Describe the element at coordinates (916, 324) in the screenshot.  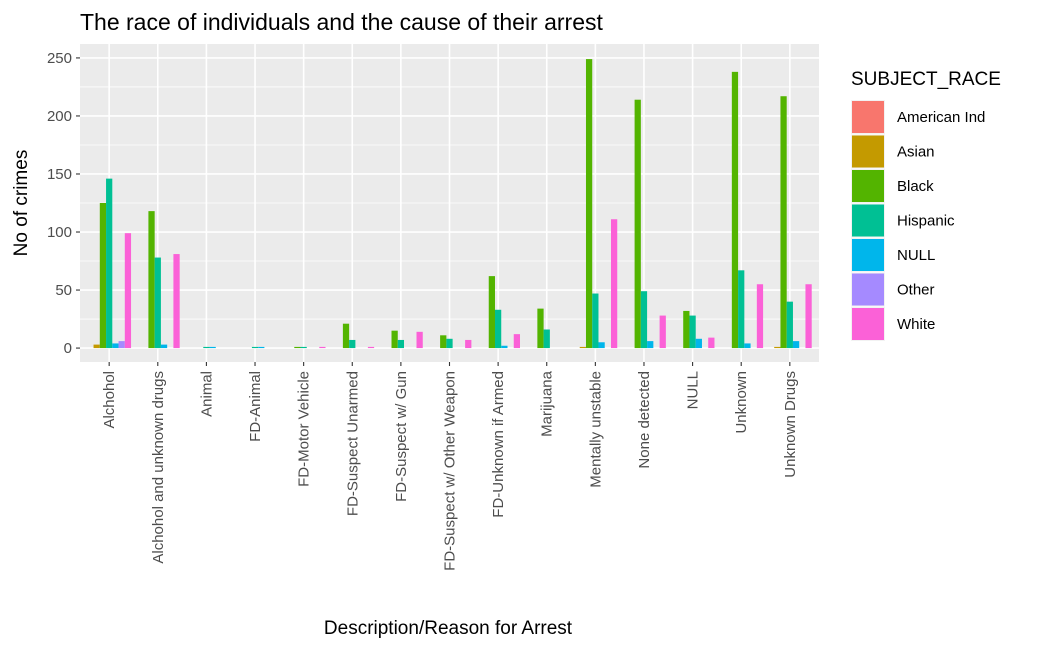
I see `legend-label: White` at that location.